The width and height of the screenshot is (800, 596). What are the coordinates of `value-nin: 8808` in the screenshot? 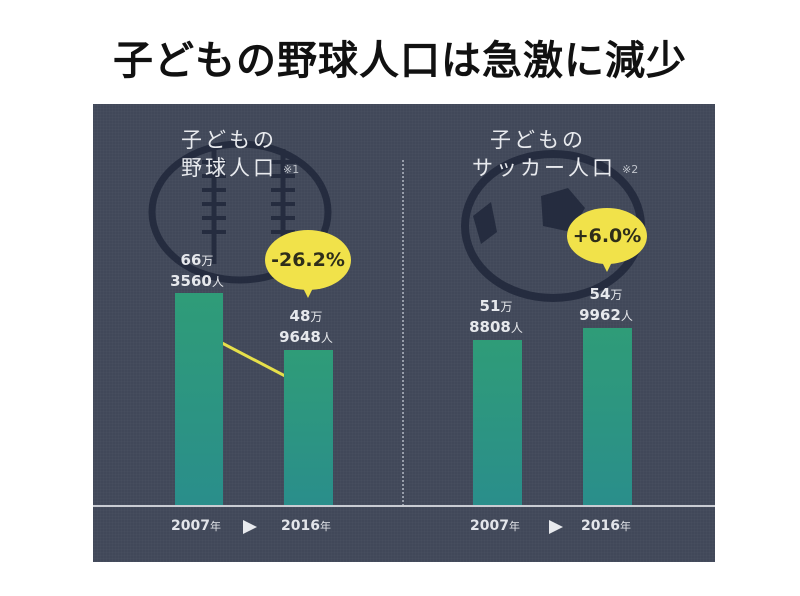 It's located at (490, 327).